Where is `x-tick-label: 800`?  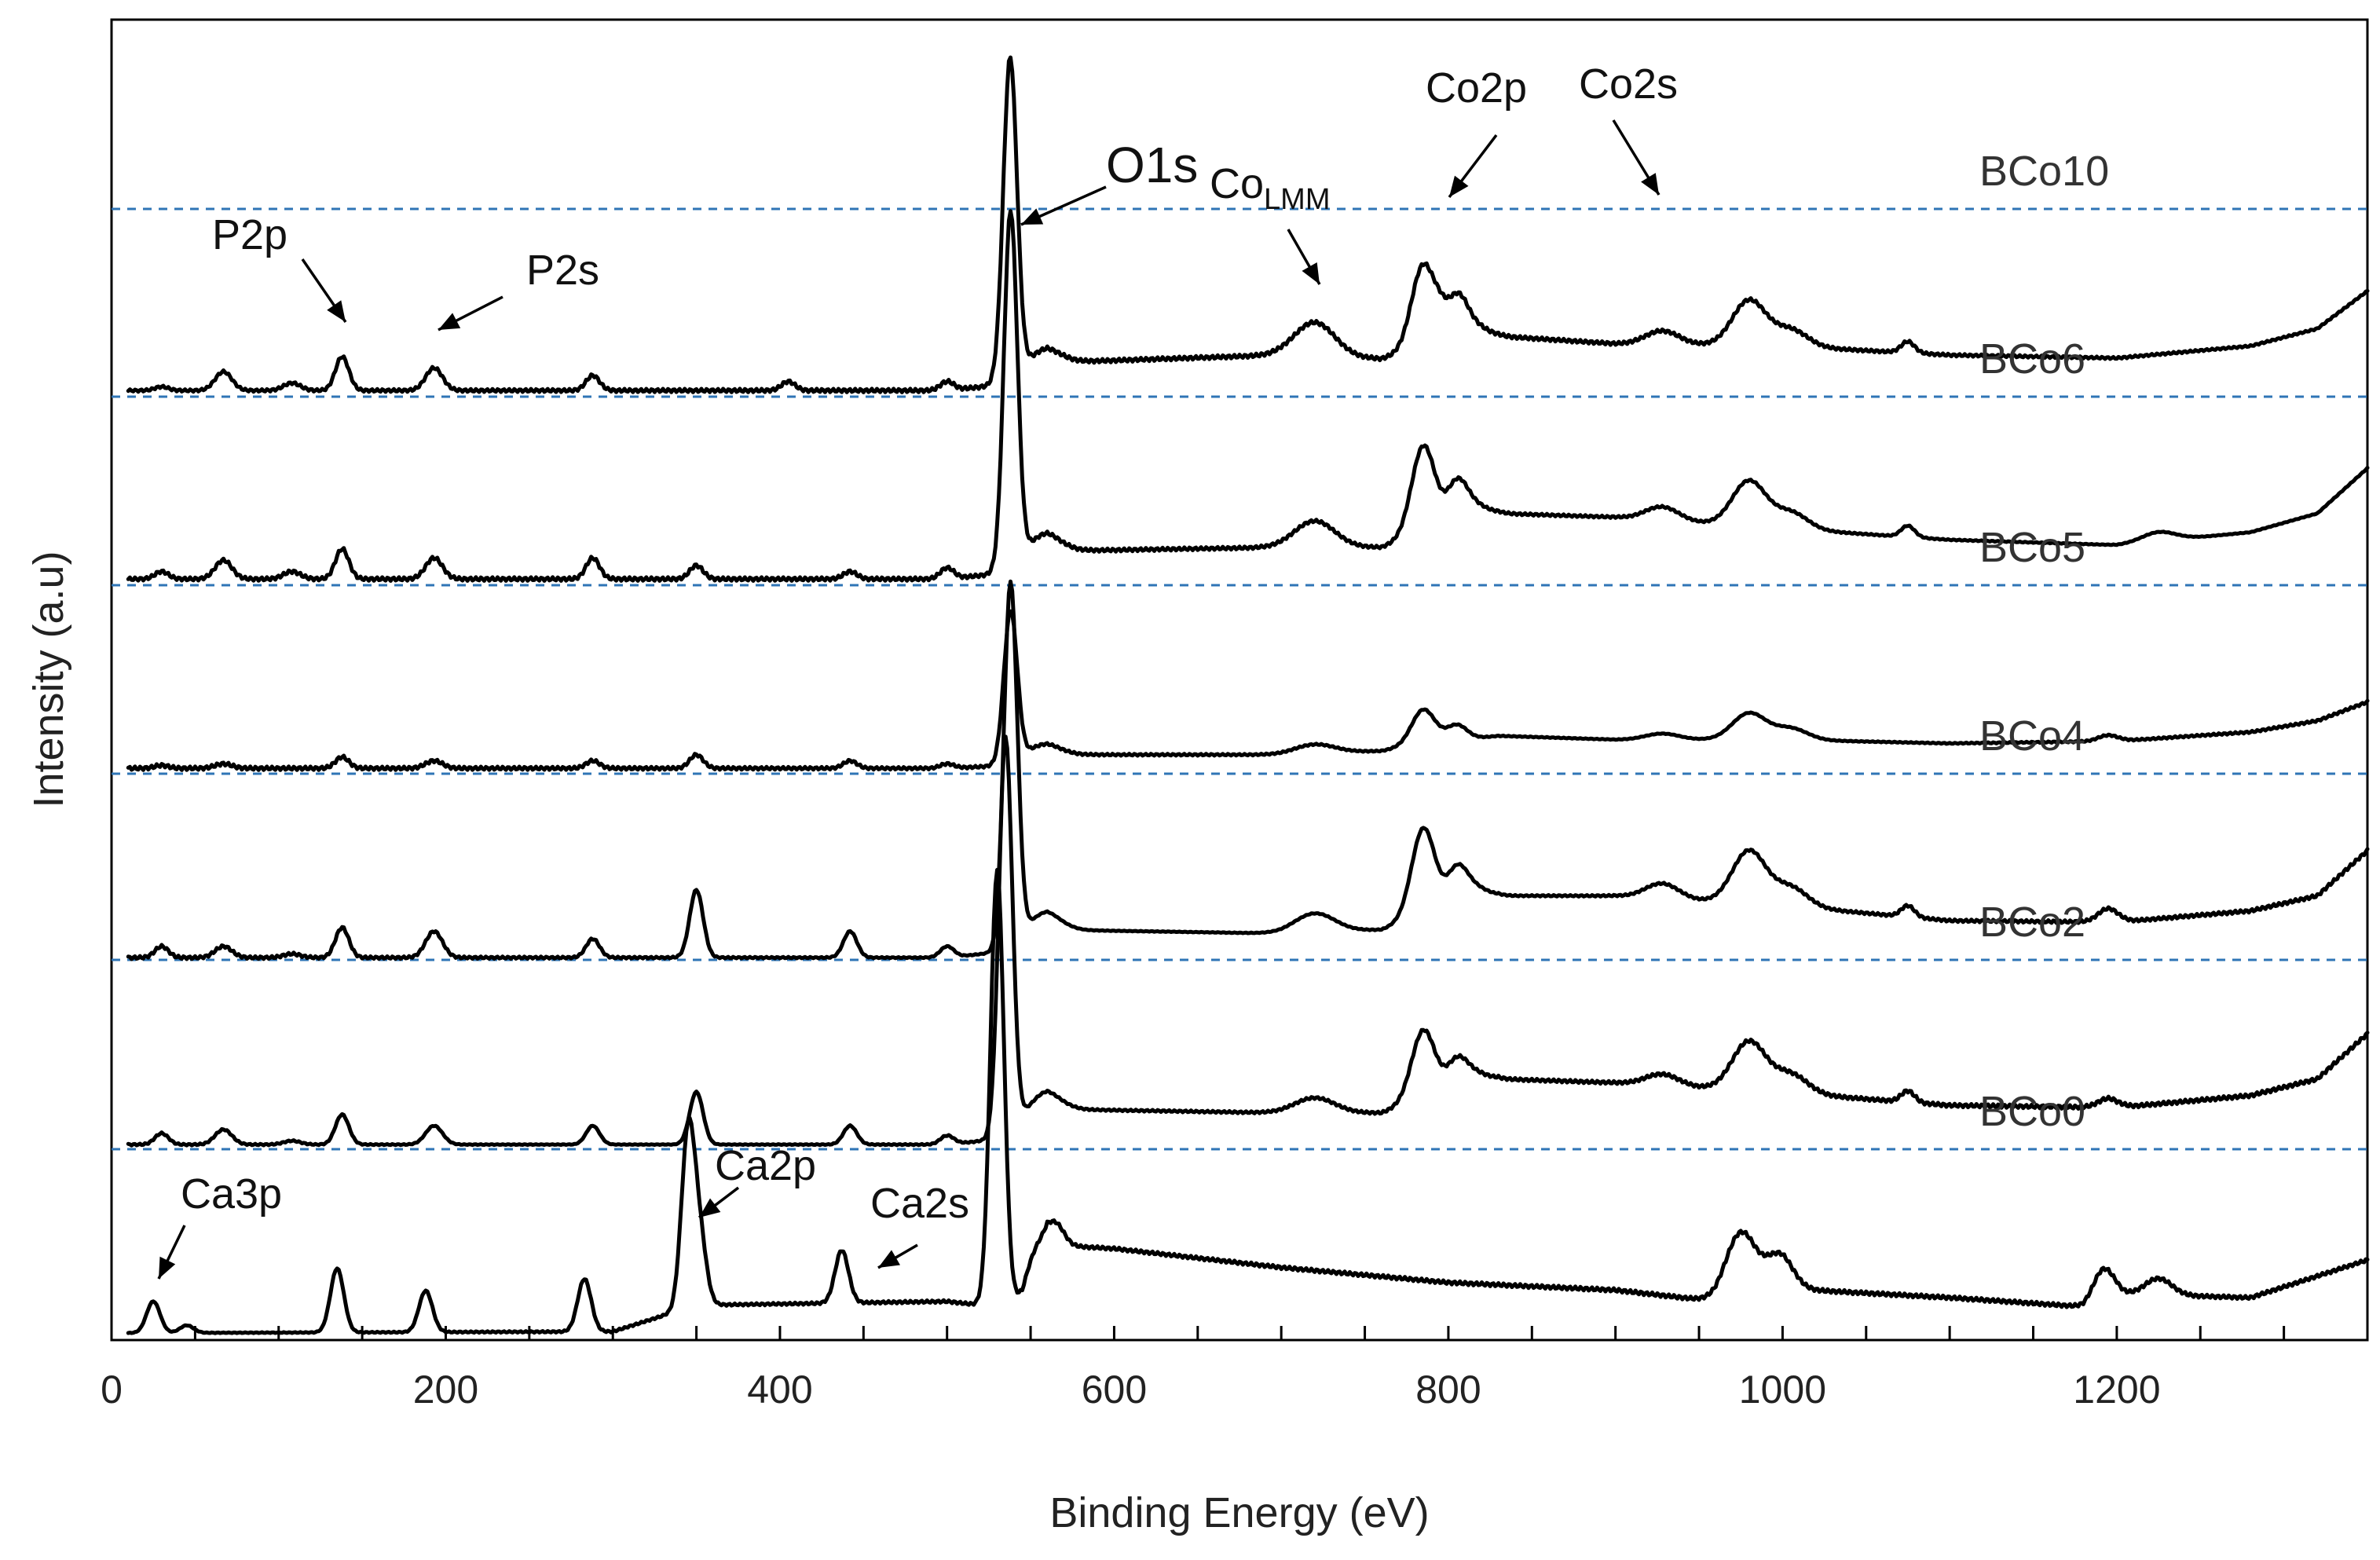
x-tick-label: 800 is located at coordinates (1448, 1390).